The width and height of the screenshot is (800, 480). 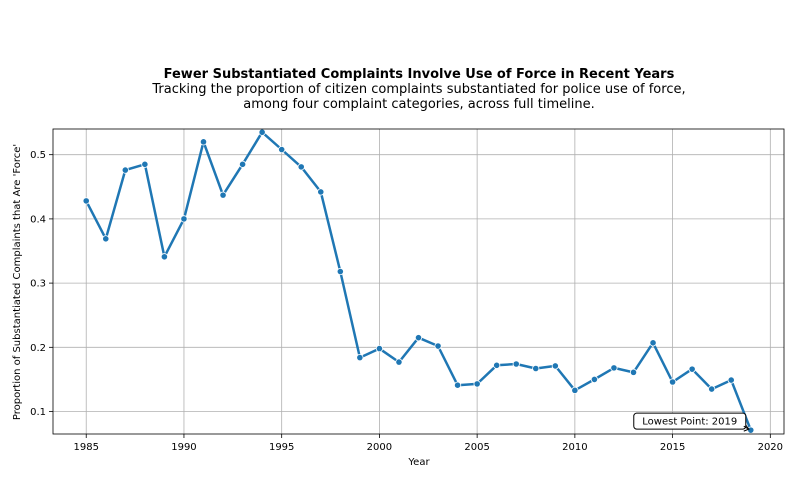 I want to click on x-tick-label: 1990, so click(x=183, y=447).